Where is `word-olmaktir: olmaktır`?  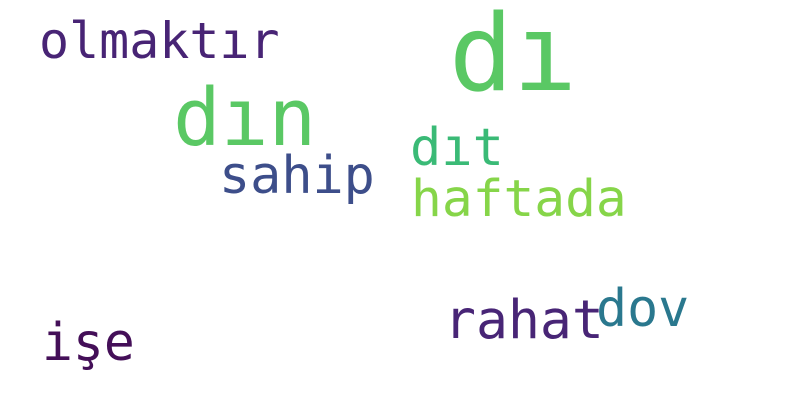
word-olmaktir: olmaktır is located at coordinates (159, 40).